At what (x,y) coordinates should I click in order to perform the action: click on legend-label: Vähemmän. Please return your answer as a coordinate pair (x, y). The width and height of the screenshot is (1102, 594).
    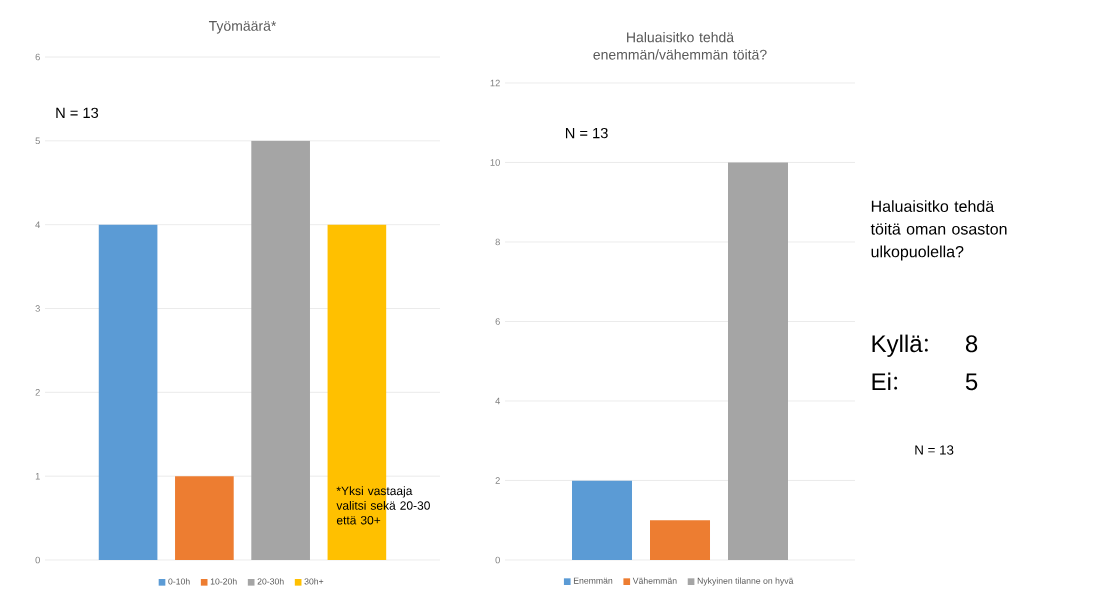
    Looking at the image, I should click on (654, 580).